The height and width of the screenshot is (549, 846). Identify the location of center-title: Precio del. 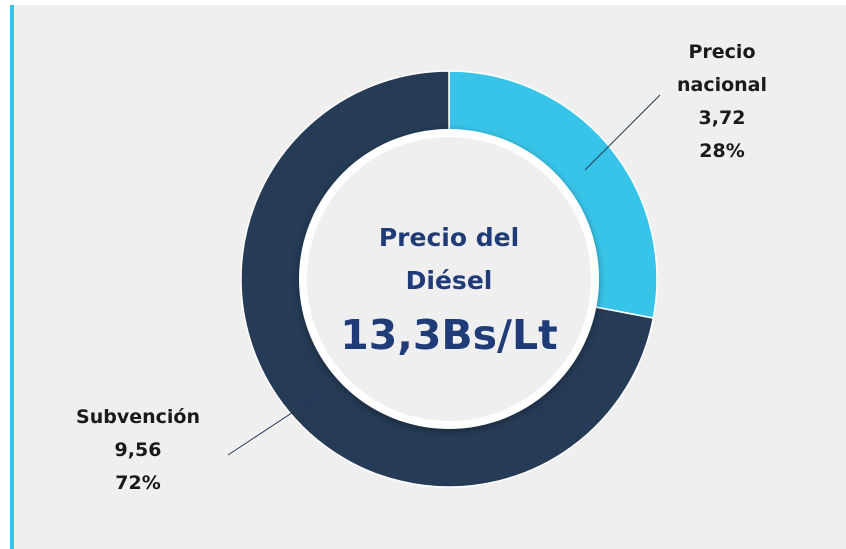
(449, 237).